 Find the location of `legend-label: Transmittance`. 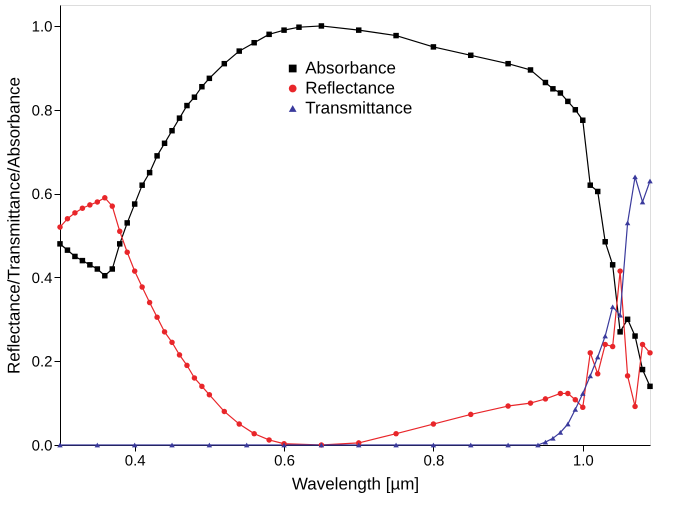

legend-label: Transmittance is located at coordinates (358, 108).